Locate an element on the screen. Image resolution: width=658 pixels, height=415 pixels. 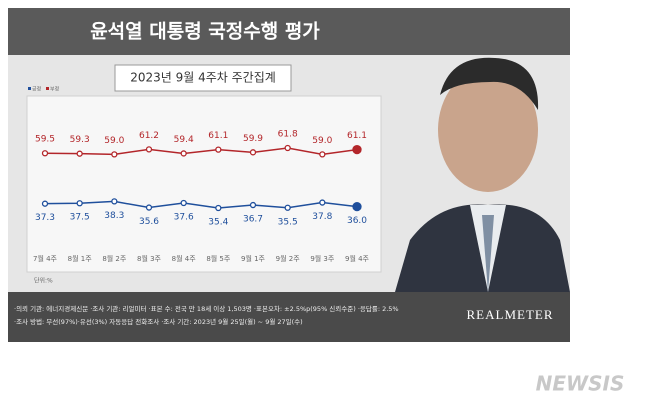
data-label: 36.7 is located at coordinates (253, 220).